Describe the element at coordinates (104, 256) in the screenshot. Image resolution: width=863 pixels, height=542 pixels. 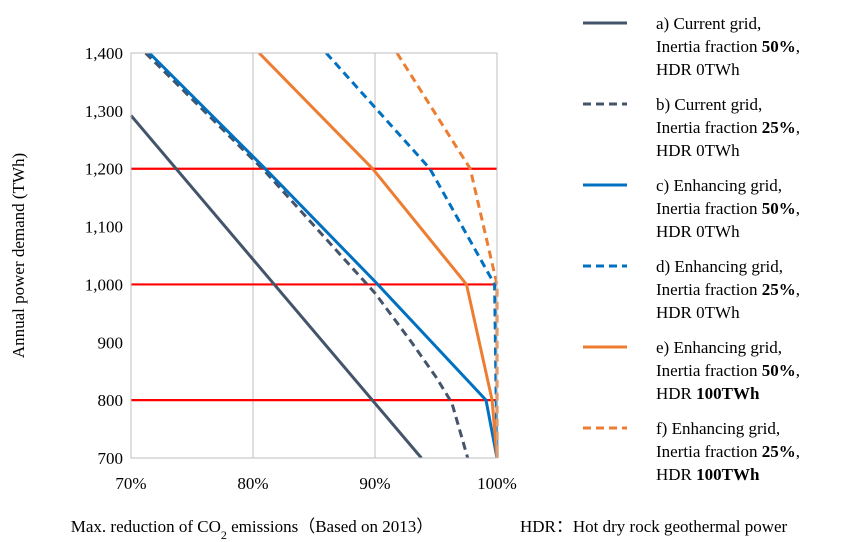
I see `y-tick-labels: 700 800 900 1,000 1,100 1,200 1,300 1,400` at that location.